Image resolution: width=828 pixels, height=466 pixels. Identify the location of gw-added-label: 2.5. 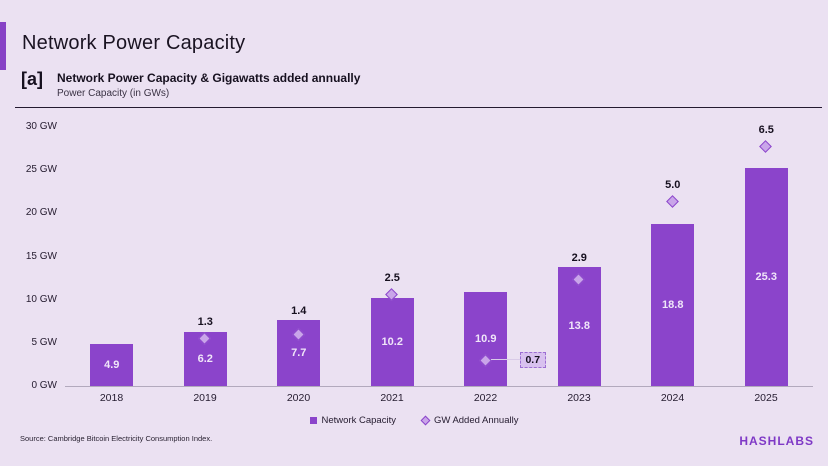
(392, 277).